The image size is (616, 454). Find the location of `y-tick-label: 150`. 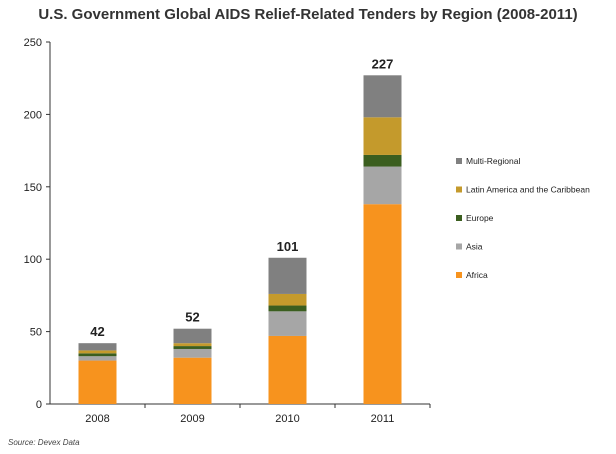

y-tick-label: 150 is located at coordinates (33, 188).